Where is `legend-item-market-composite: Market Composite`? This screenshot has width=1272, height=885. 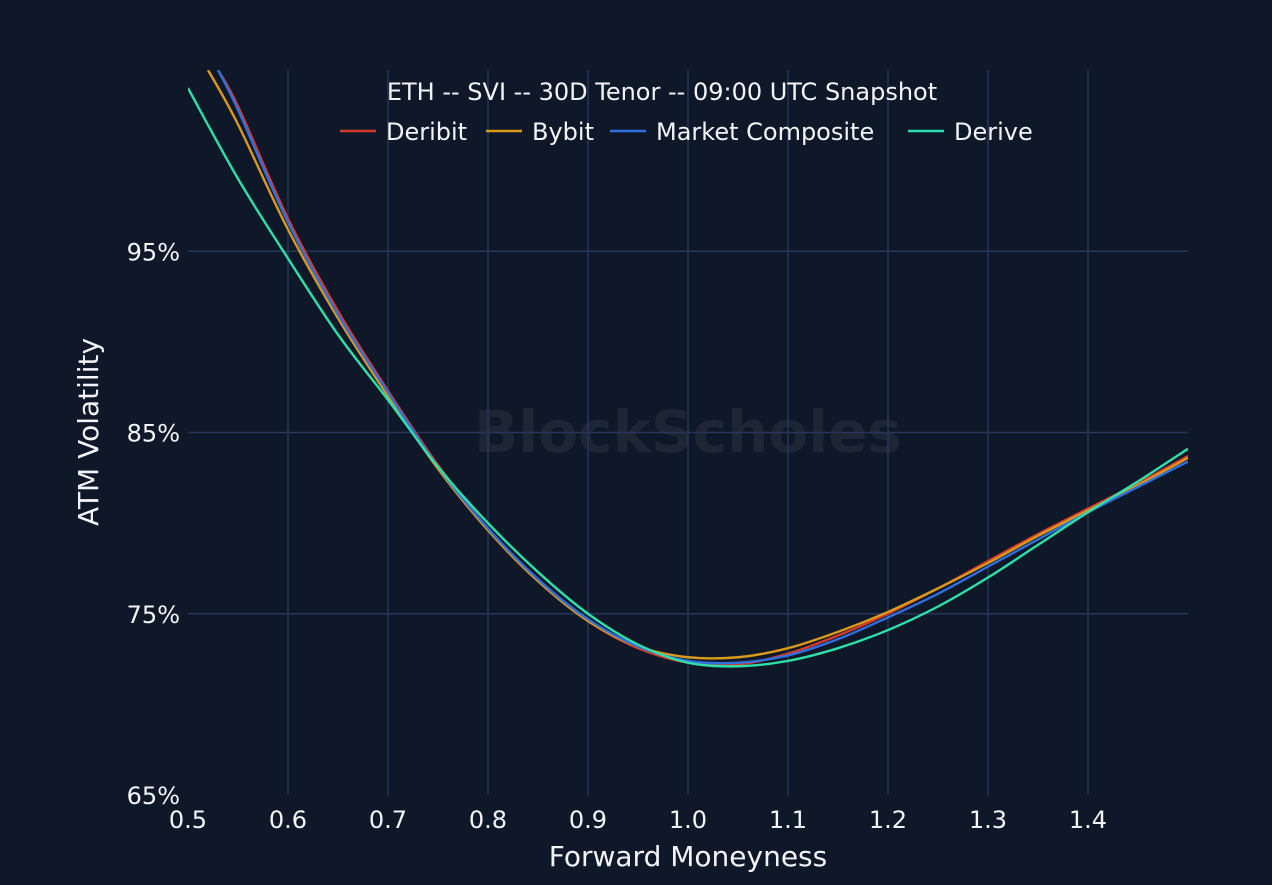 legend-item-market-composite: Market Composite is located at coordinates (742, 132).